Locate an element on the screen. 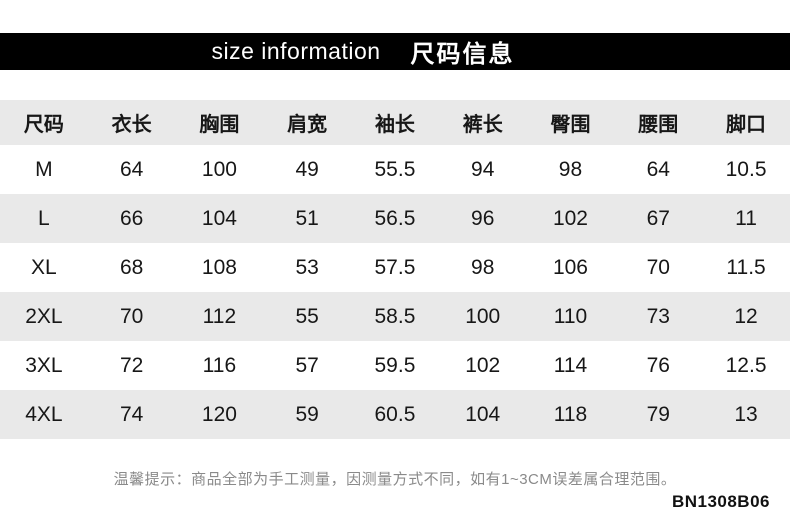  value-cell: 13 is located at coordinates (746, 414).